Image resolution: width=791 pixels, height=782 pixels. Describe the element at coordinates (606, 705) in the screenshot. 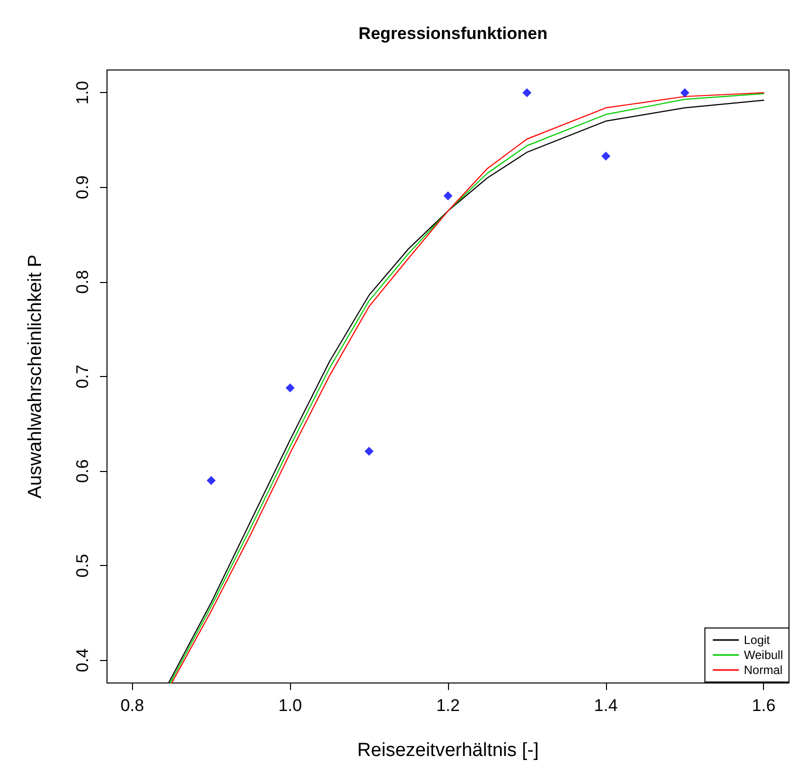

I see `x-tick-label: 1.4` at that location.